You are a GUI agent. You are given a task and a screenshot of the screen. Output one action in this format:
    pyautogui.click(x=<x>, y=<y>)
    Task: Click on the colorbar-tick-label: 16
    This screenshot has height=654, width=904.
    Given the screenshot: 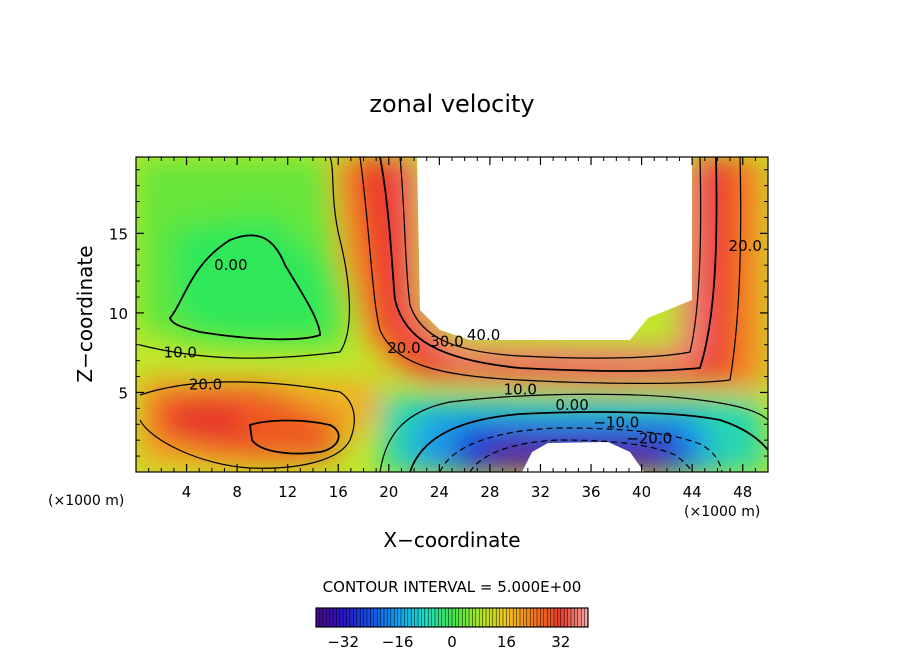 What is the action you would take?
    pyautogui.click(x=506, y=642)
    